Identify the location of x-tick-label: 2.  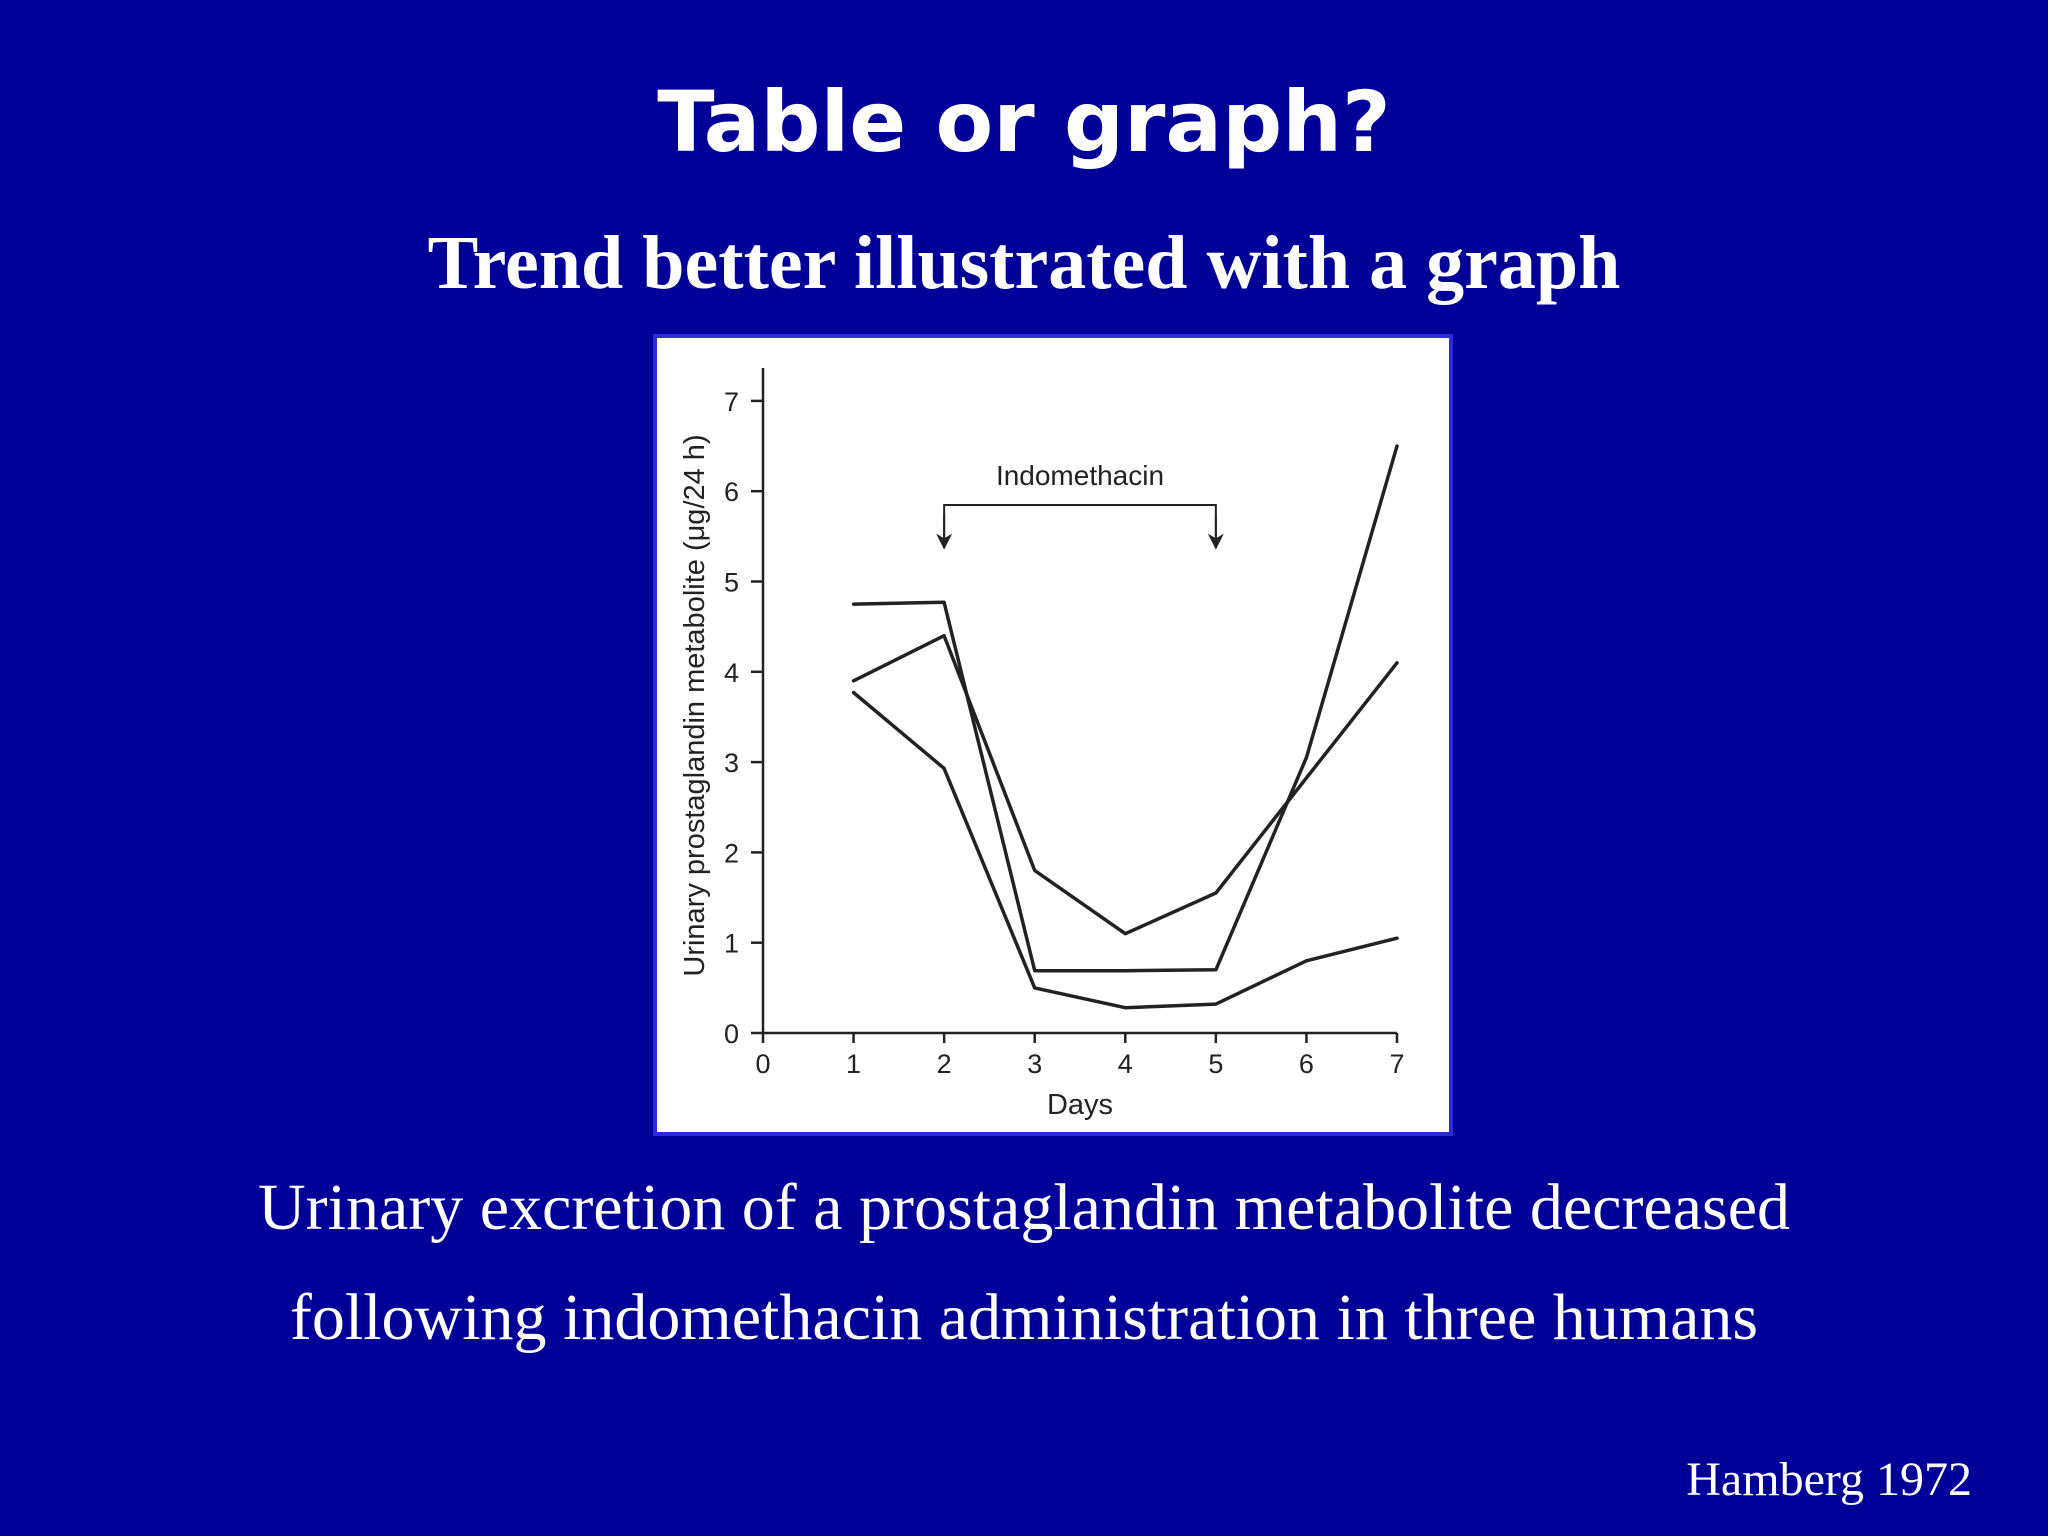
(944, 1064).